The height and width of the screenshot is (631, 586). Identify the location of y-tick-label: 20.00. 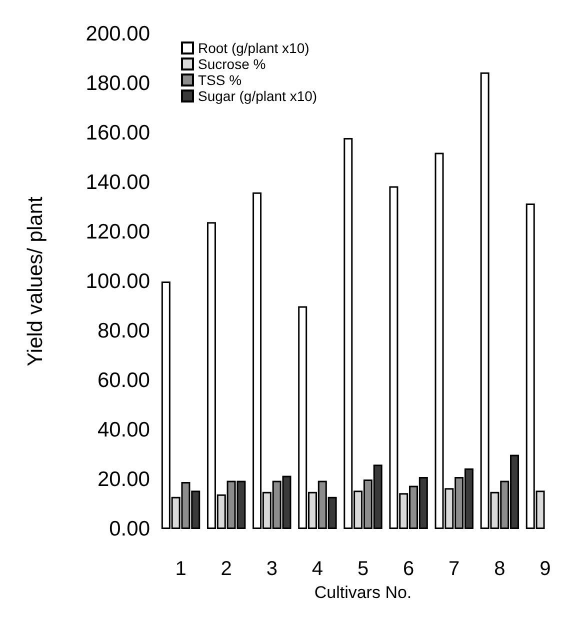
(123, 479).